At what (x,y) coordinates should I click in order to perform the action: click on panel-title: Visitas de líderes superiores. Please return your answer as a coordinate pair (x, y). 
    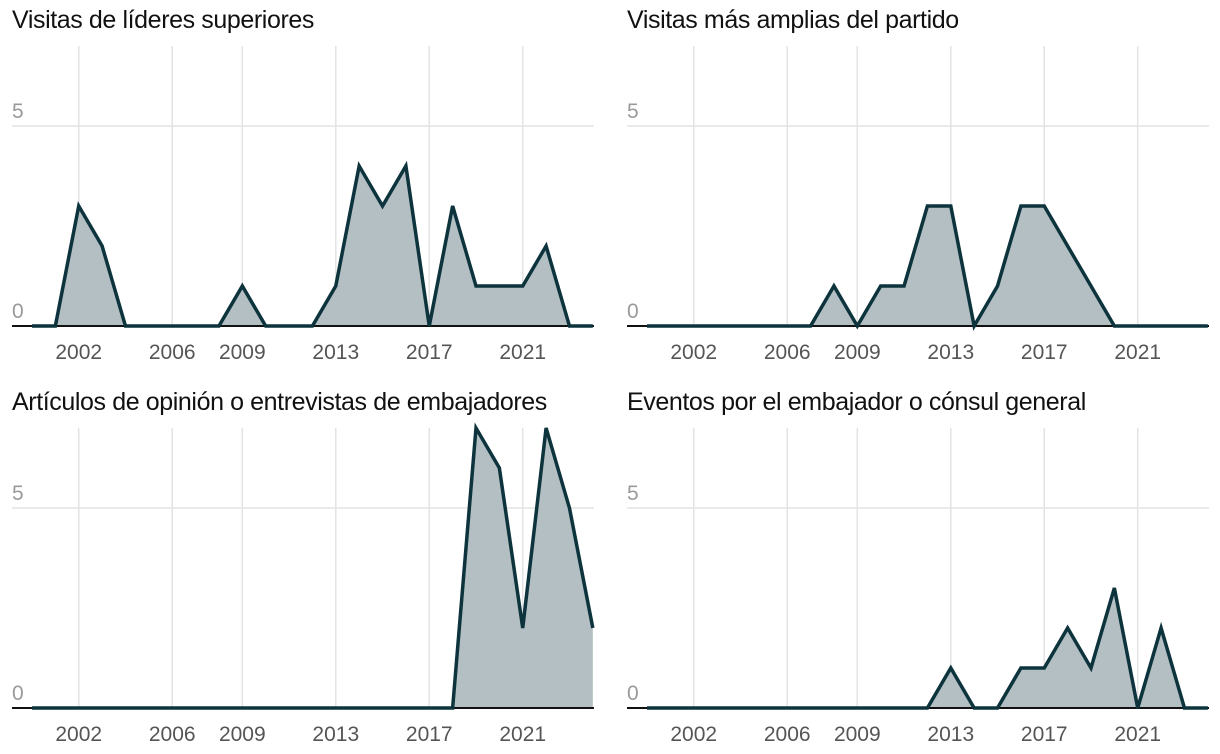
    Looking at the image, I should click on (163, 20).